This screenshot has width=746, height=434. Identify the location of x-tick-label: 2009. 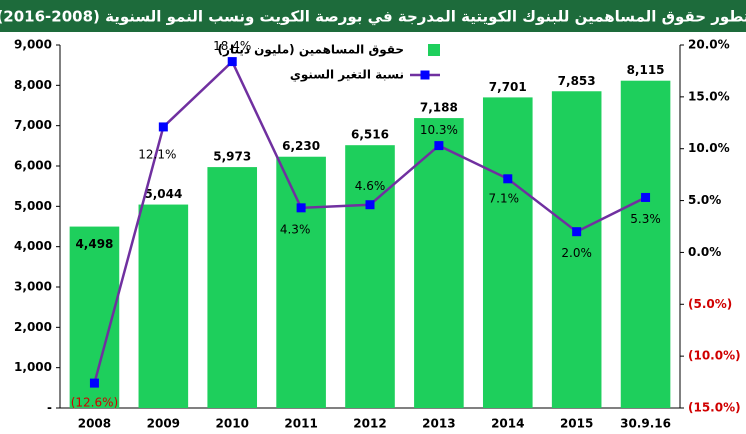
(163, 424).